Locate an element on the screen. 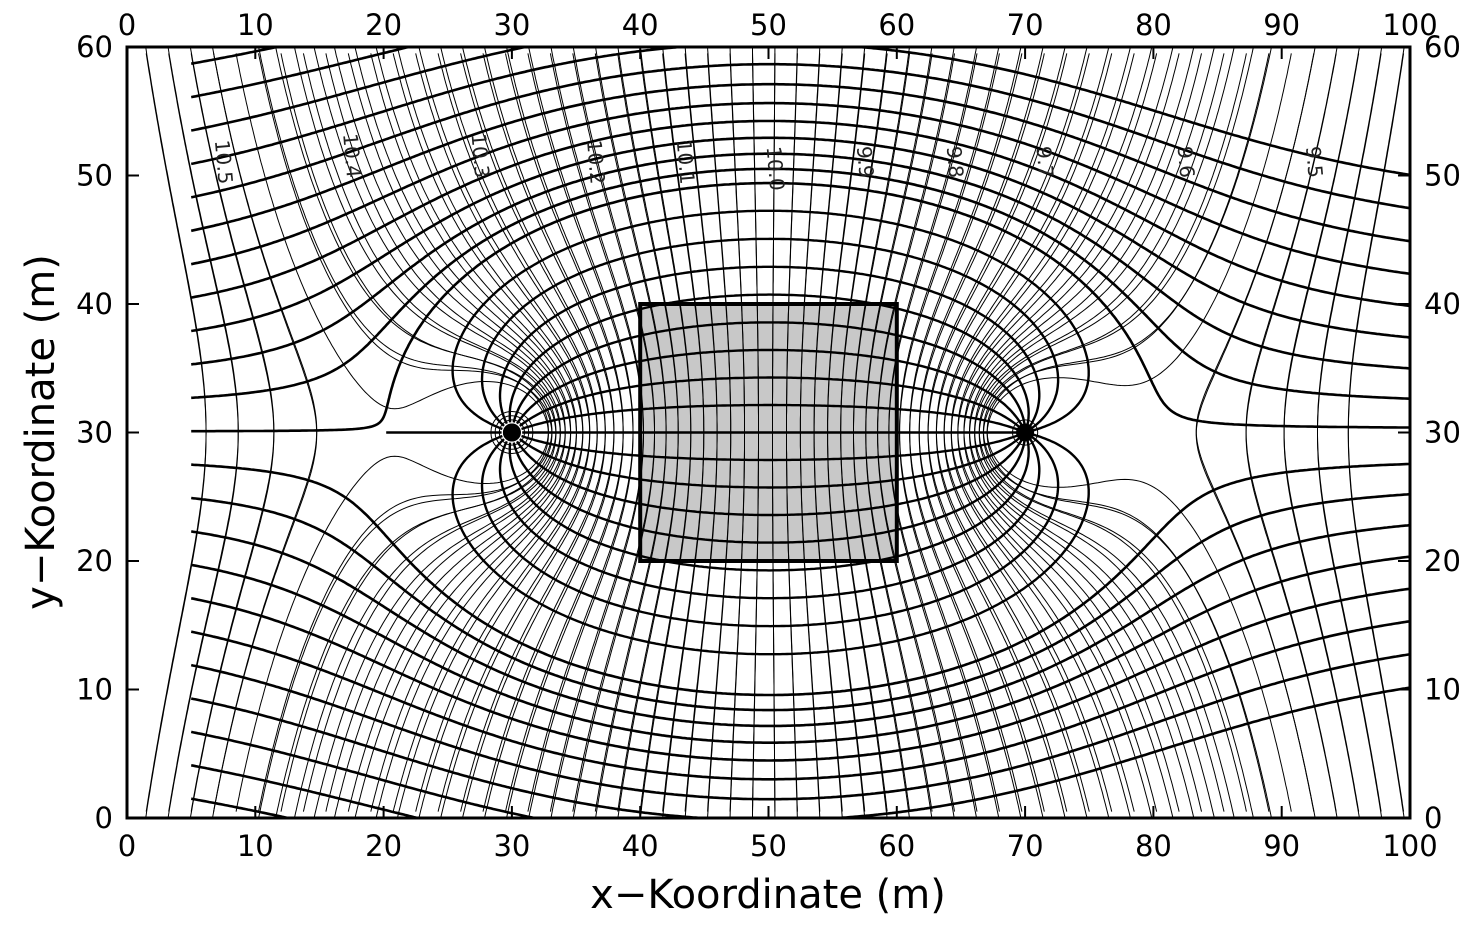 This screenshot has width=1482, height=928. x-tick-label-top: 30 is located at coordinates (511, 25).